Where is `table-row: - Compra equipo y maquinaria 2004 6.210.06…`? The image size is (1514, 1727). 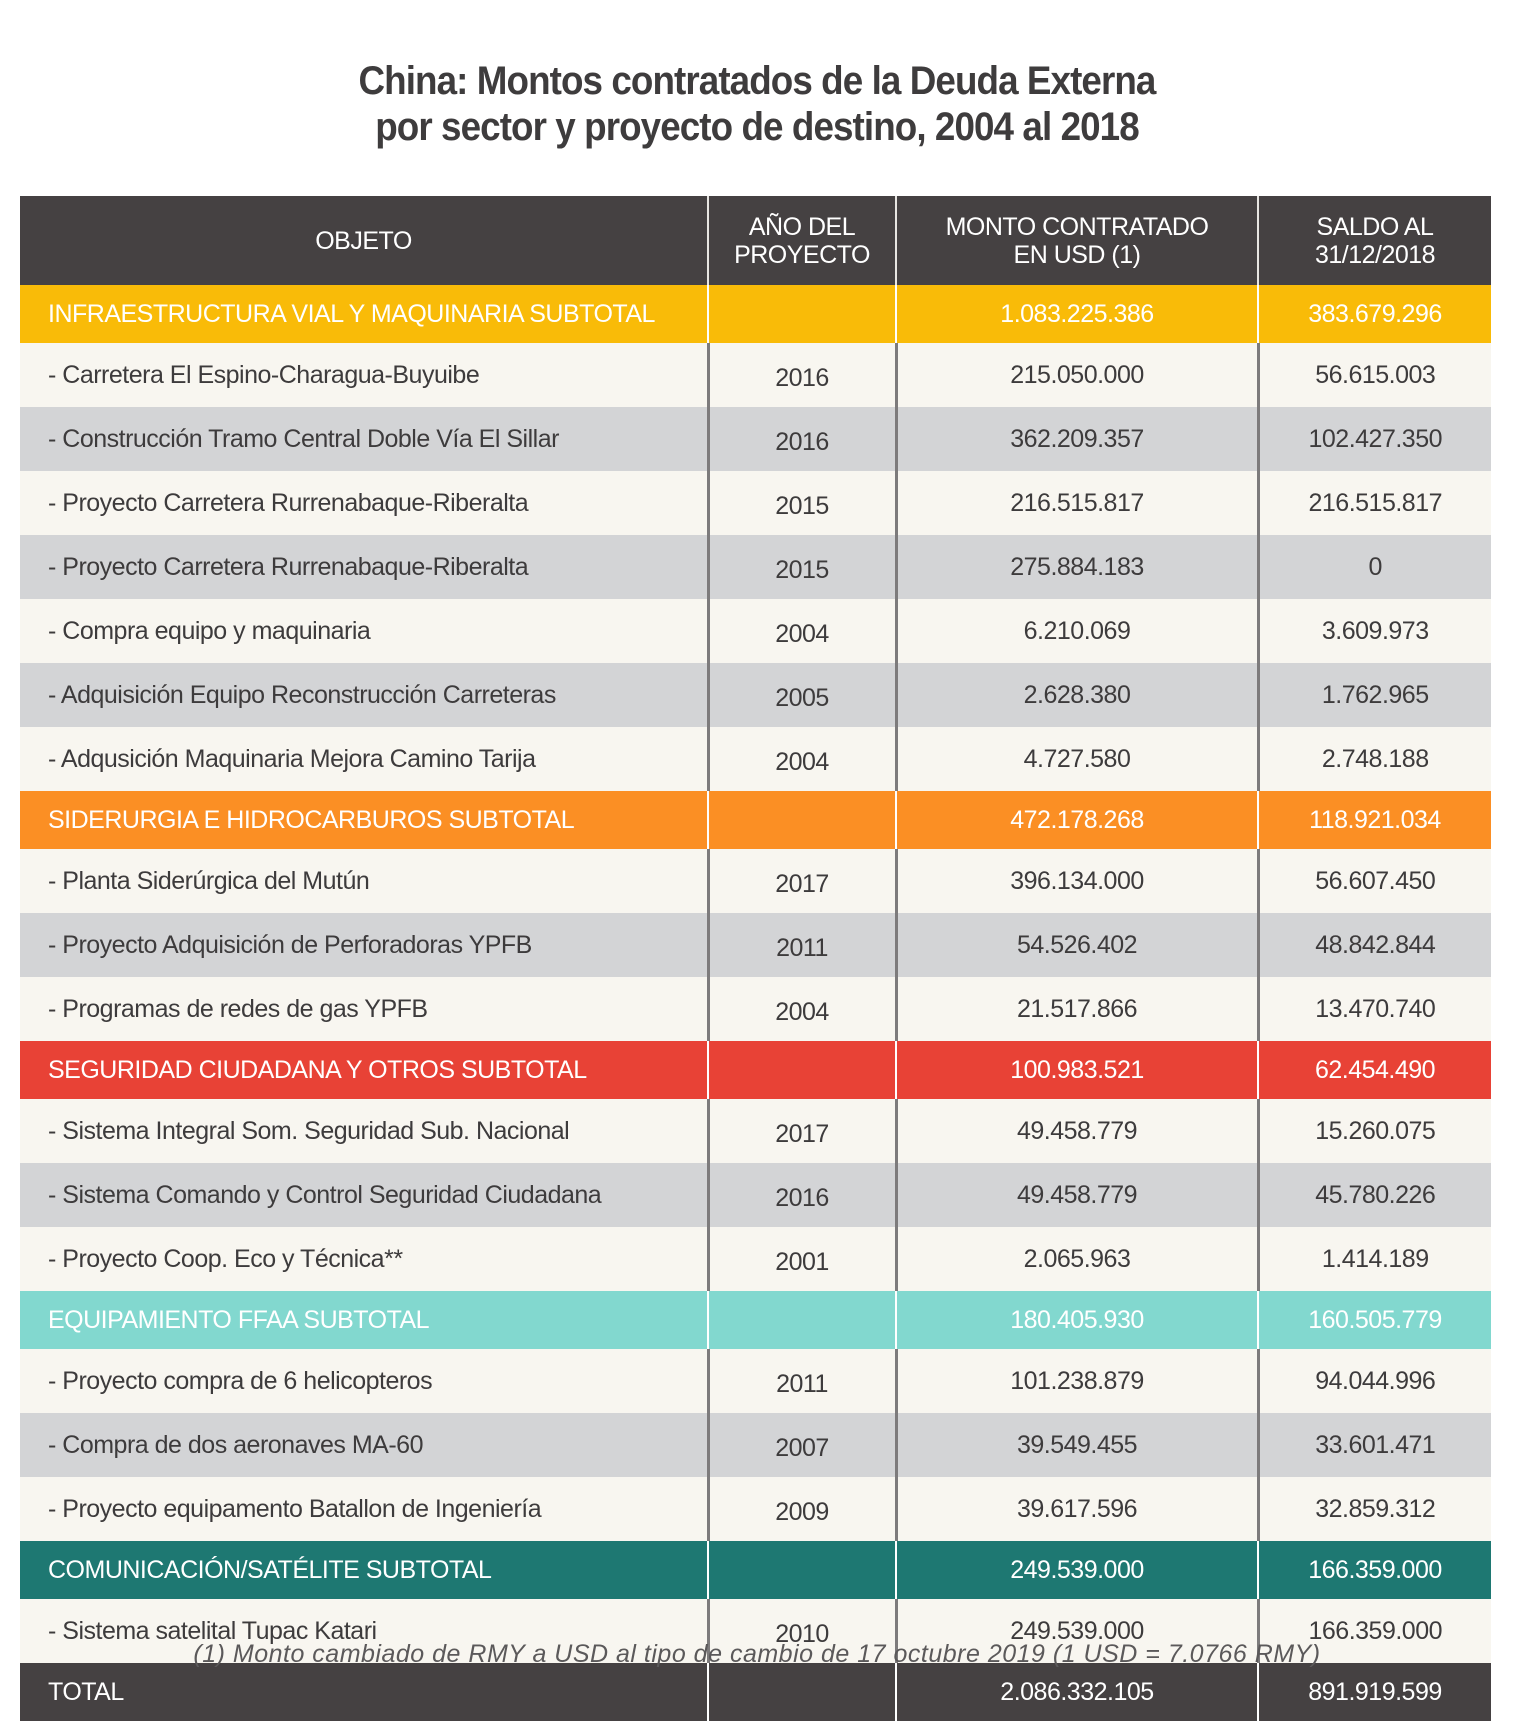
table-row: - Compra equipo y maquinaria 2004 6.210.06… is located at coordinates (755, 631).